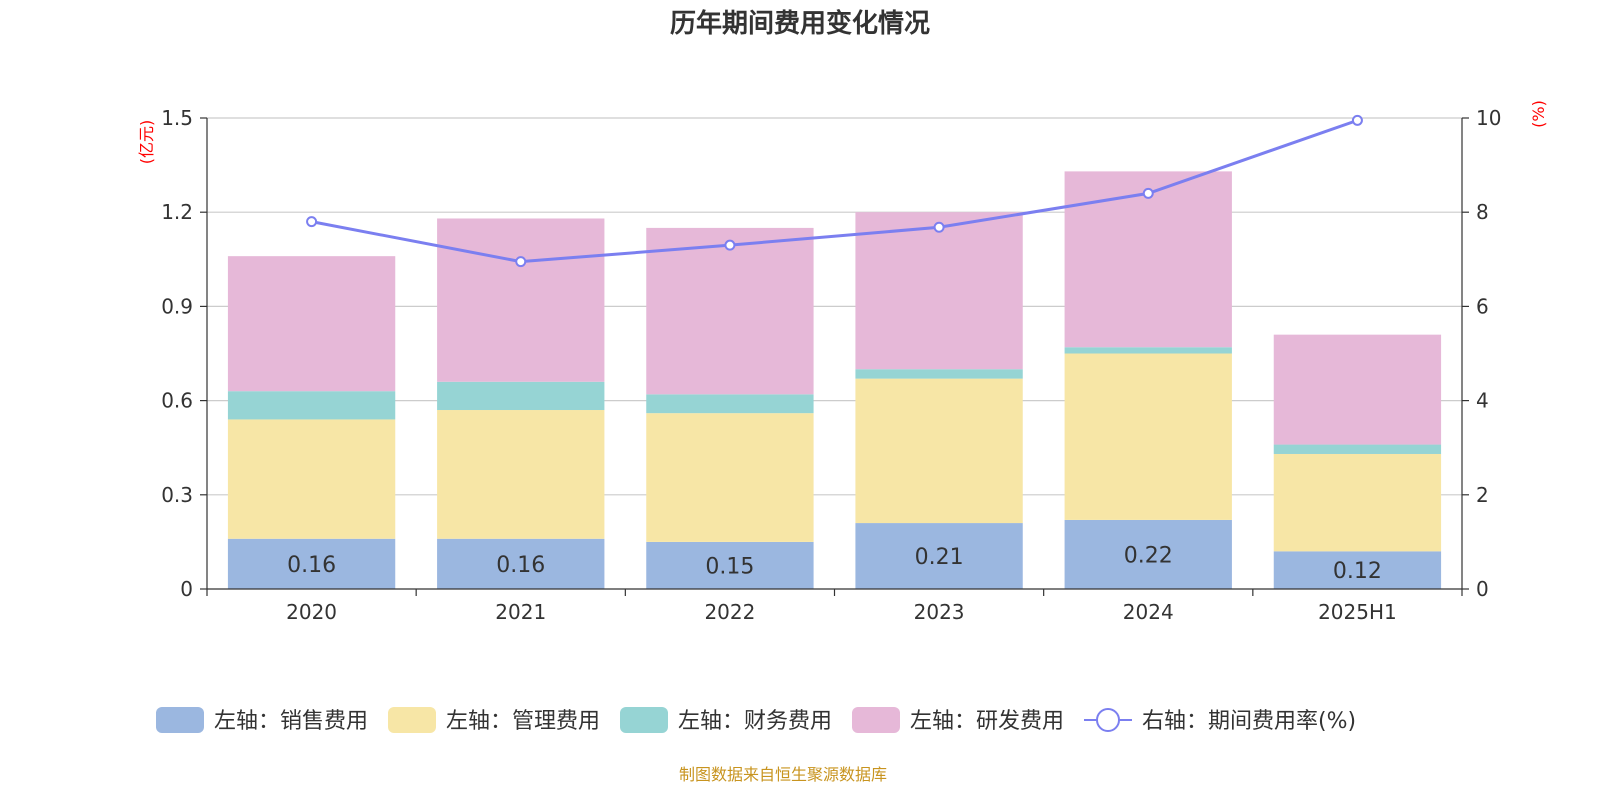 The height and width of the screenshot is (800, 1600). I want to click on right-axis-tick-label: 4, so click(1482, 401).